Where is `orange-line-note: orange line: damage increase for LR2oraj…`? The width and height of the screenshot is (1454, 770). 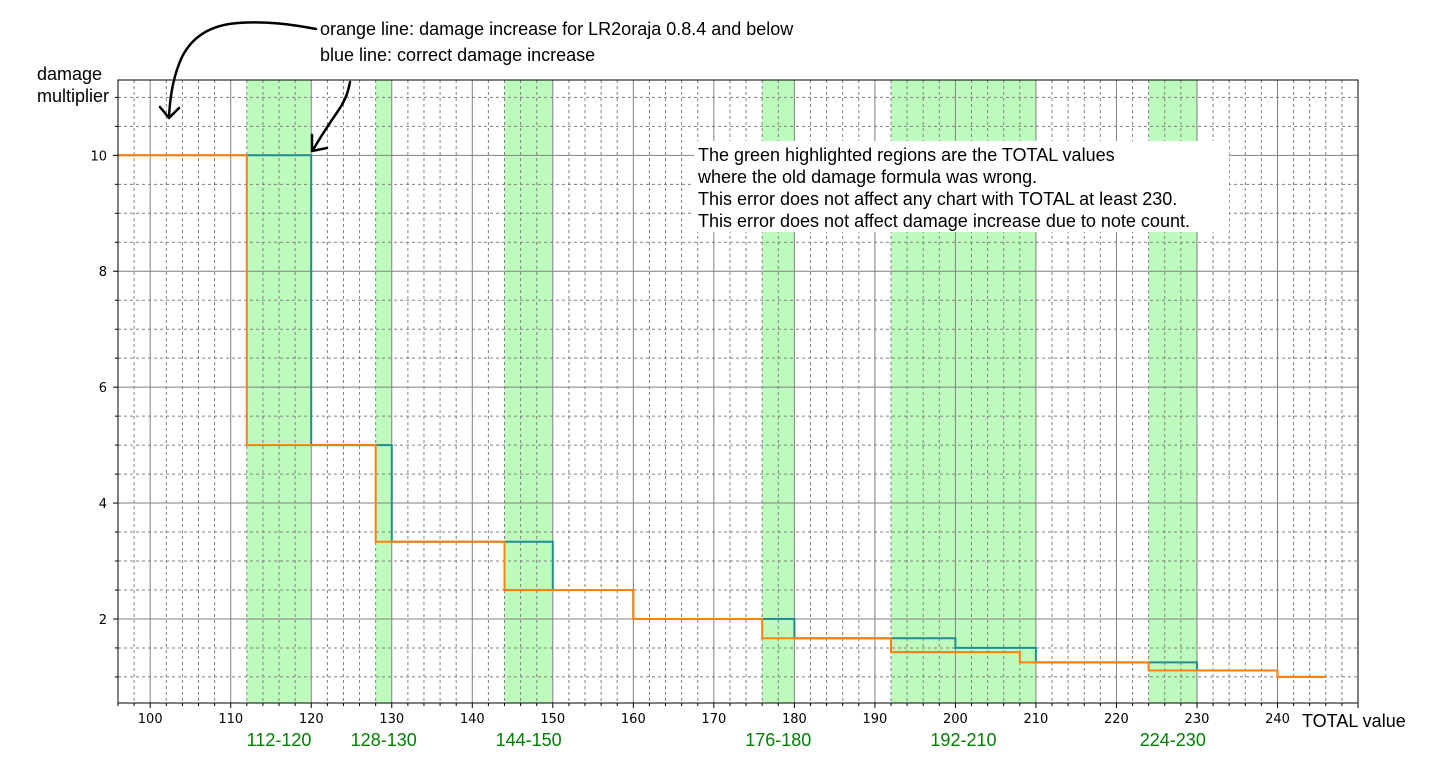
orange-line-note: orange line: damage increase for LR2oraj… is located at coordinates (557, 29).